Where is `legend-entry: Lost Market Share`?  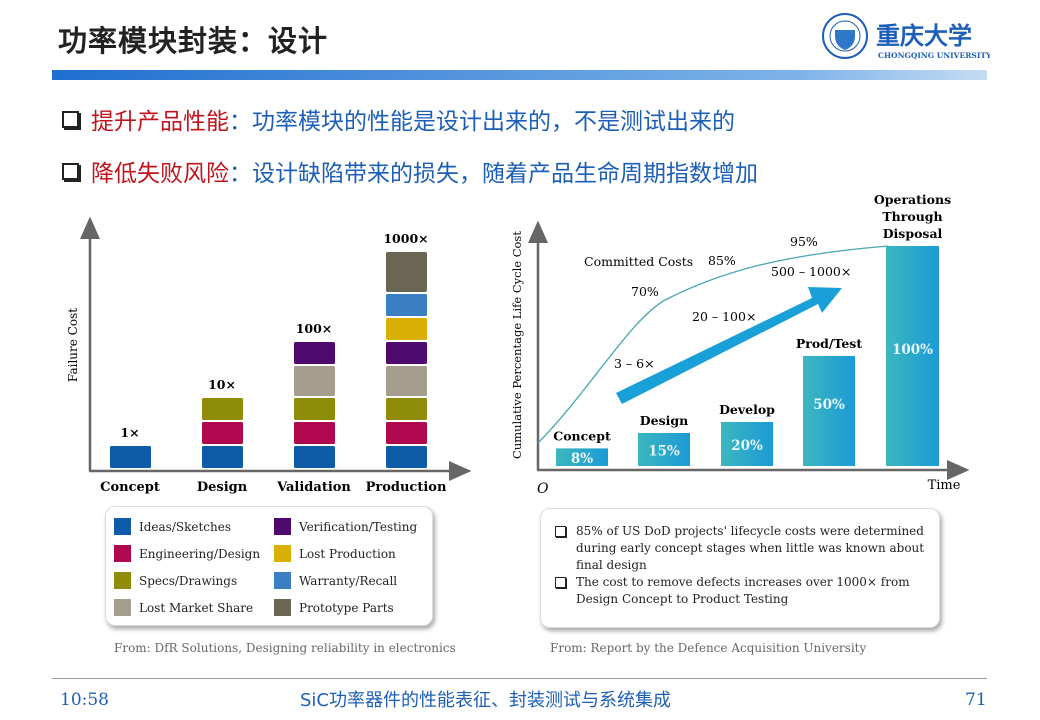
legend-entry: Lost Market Share is located at coordinates (183, 607).